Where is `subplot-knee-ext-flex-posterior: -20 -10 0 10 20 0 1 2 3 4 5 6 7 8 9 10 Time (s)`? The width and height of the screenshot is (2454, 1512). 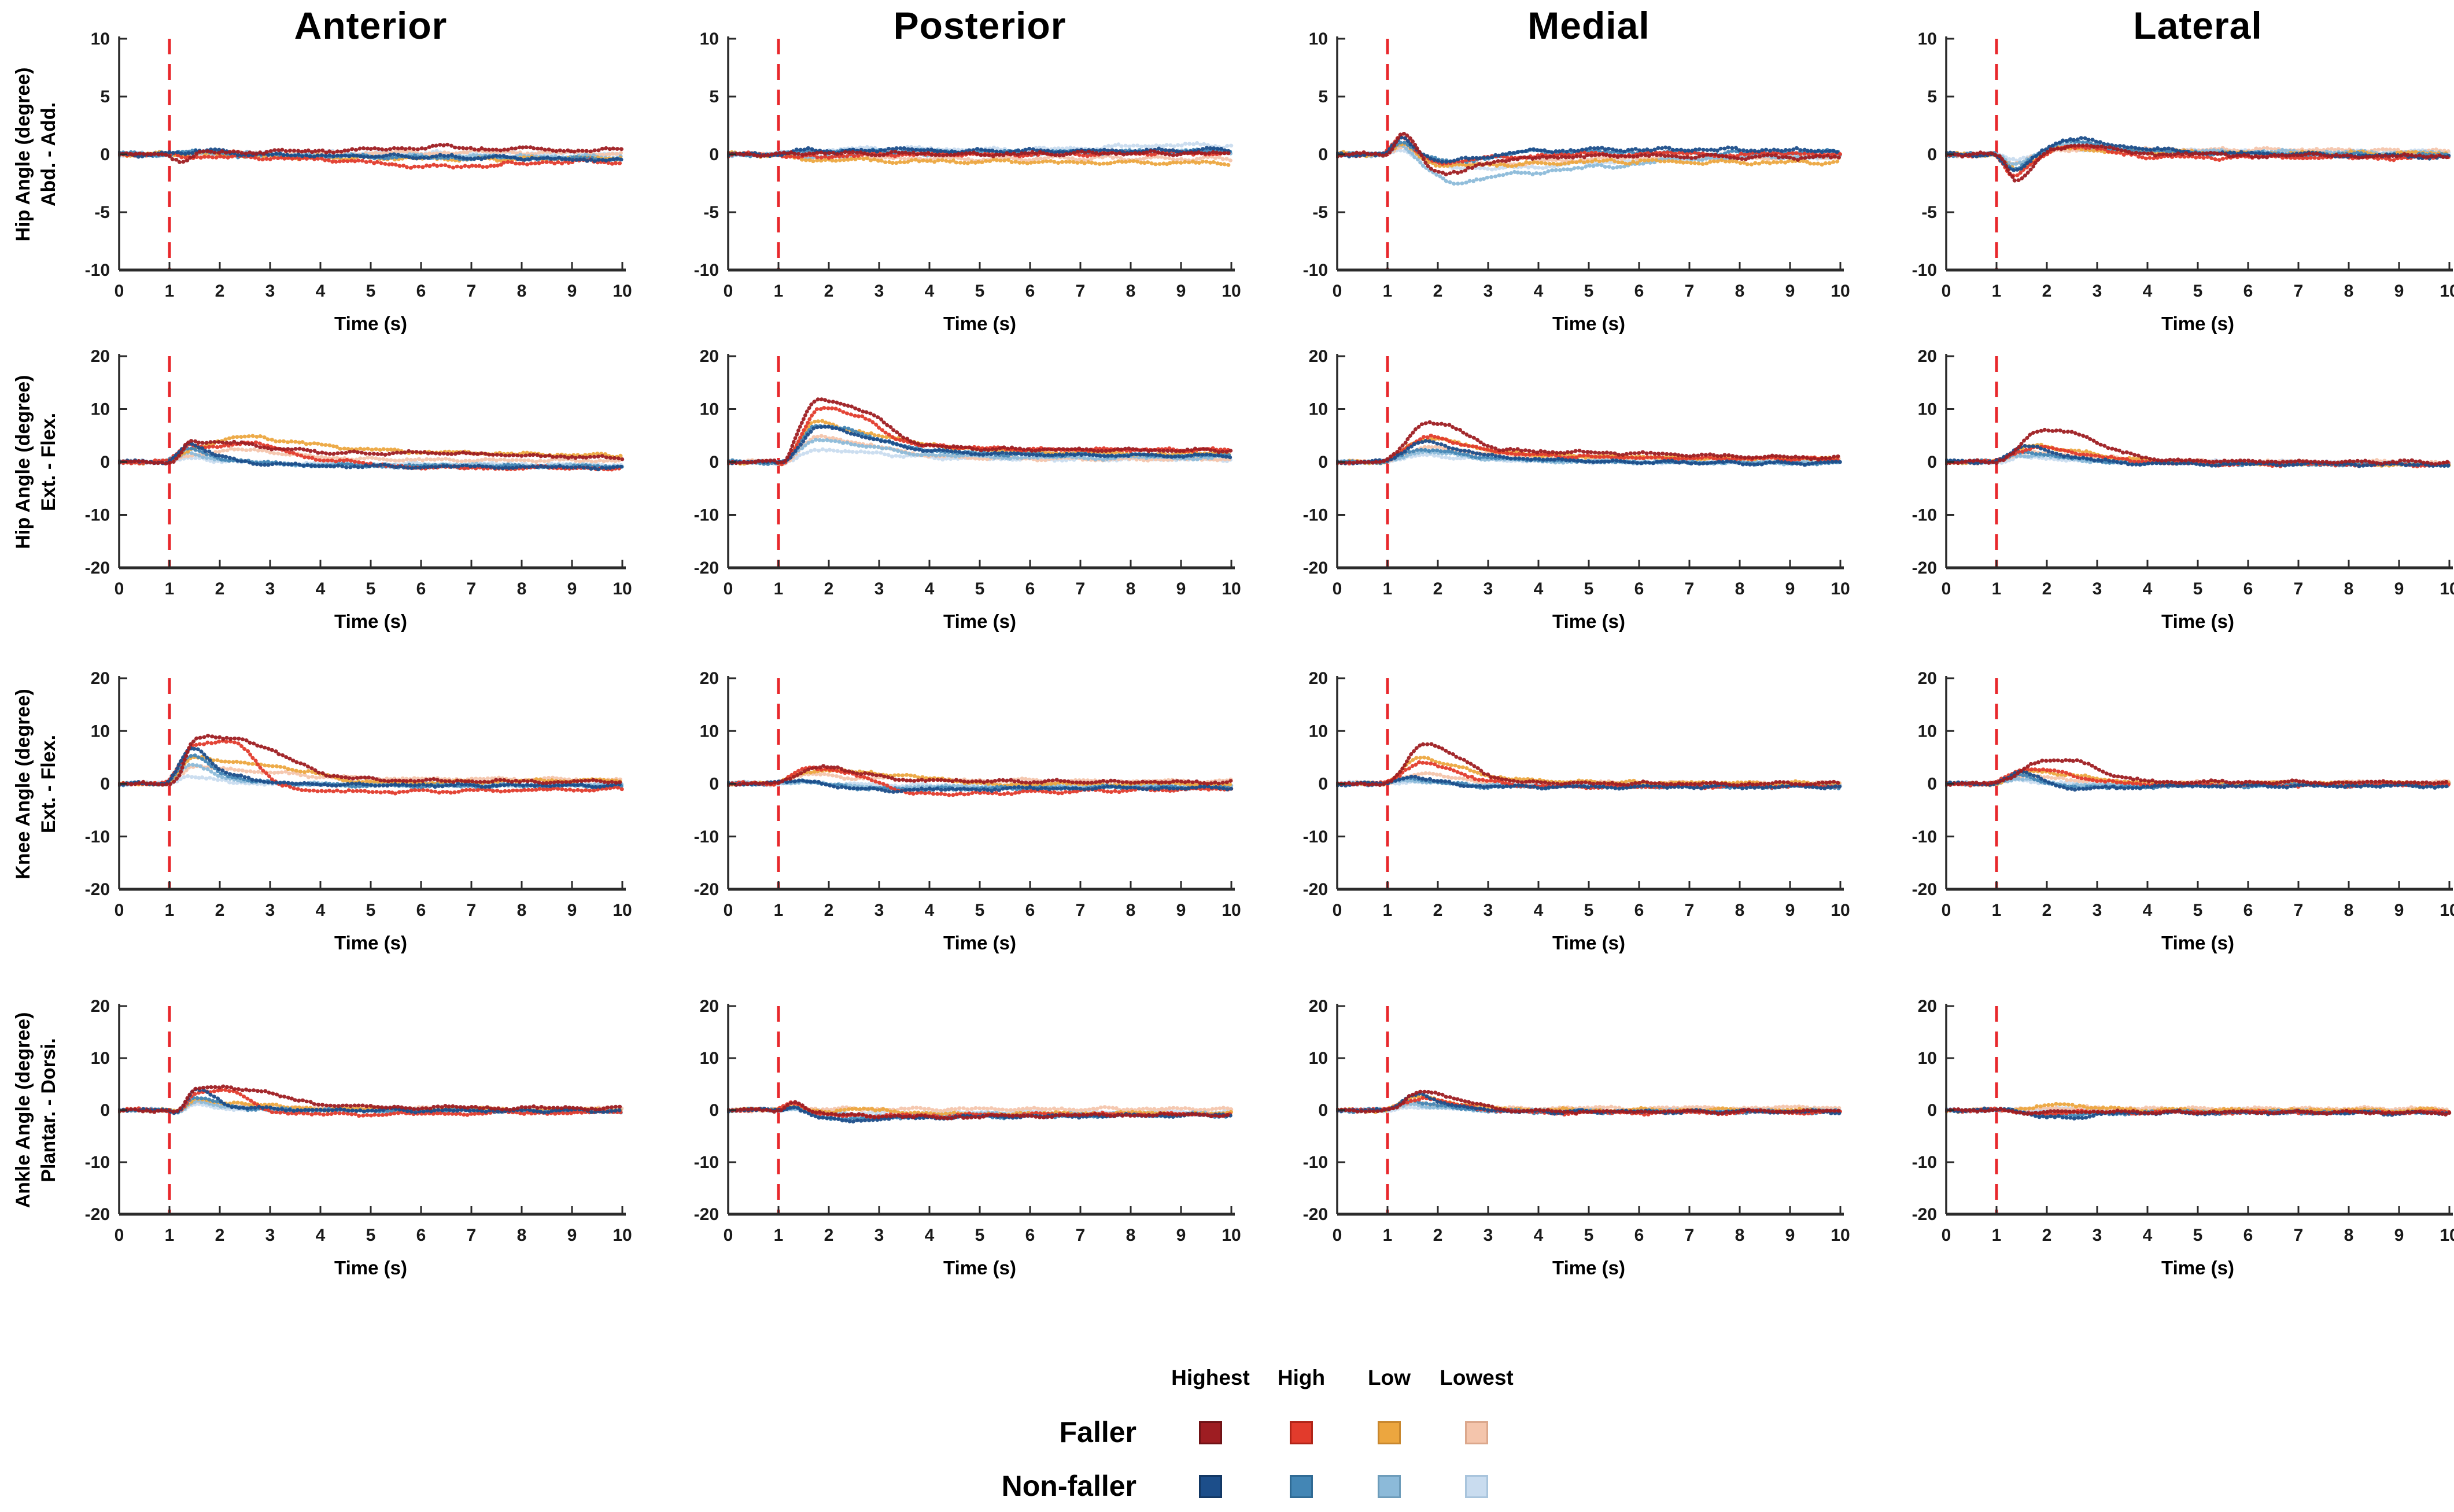 subplot-knee-ext-flex-posterior: -20 -10 0 10 20 0 1 2 3 4 5 6 7 8 9 10 Time (s) is located at coordinates (967, 811).